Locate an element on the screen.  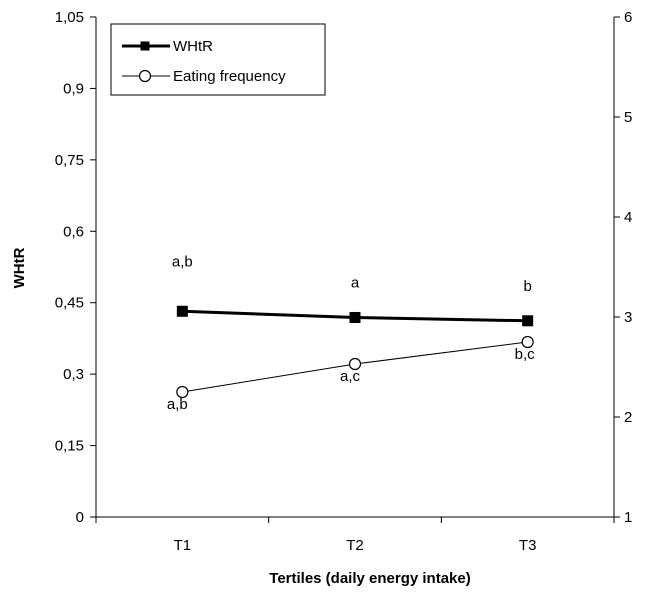
x-tick-label: T1 is located at coordinates (183, 545).